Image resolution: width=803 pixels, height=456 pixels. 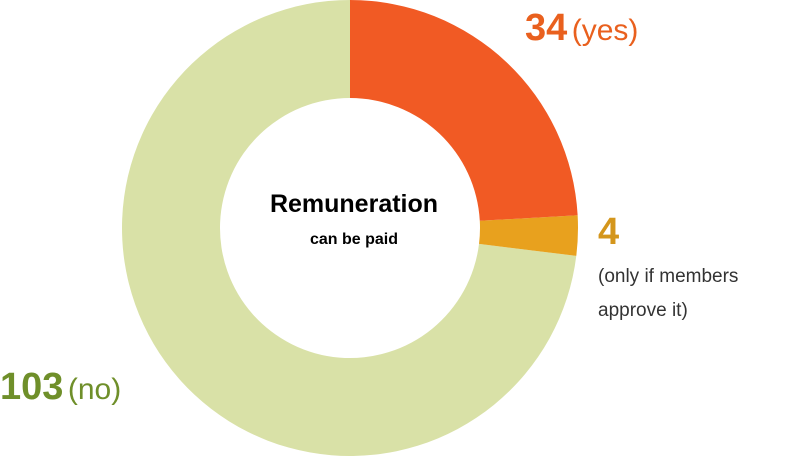 I want to click on category-label: (only if members approve it), so click(x=668, y=293).